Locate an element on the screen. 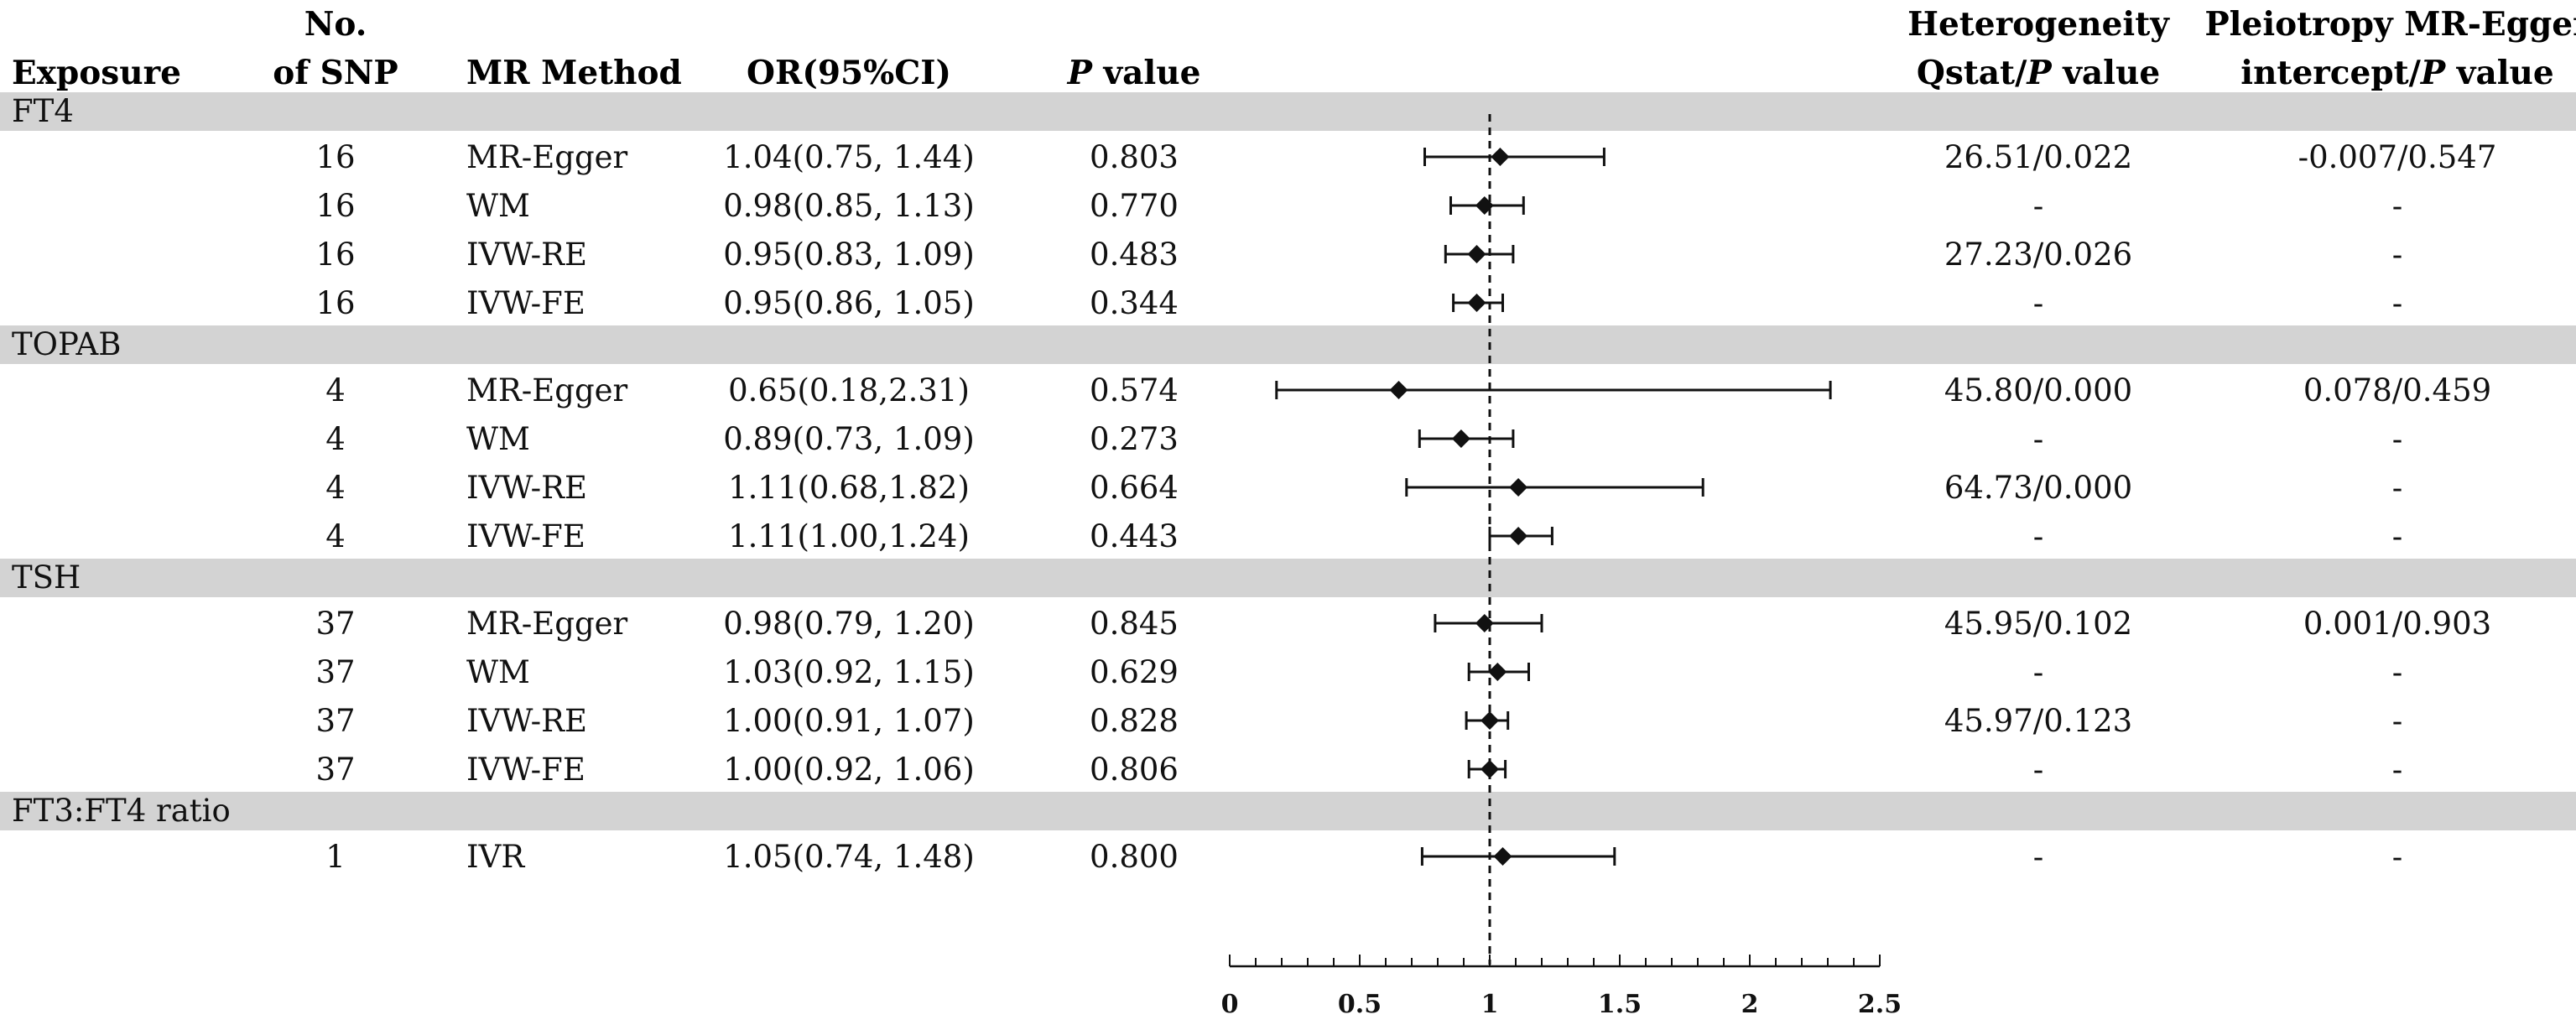 The height and width of the screenshot is (1025, 2576). or-ci-cell: 1.00(0.91, 1.07) is located at coordinates (849, 721).